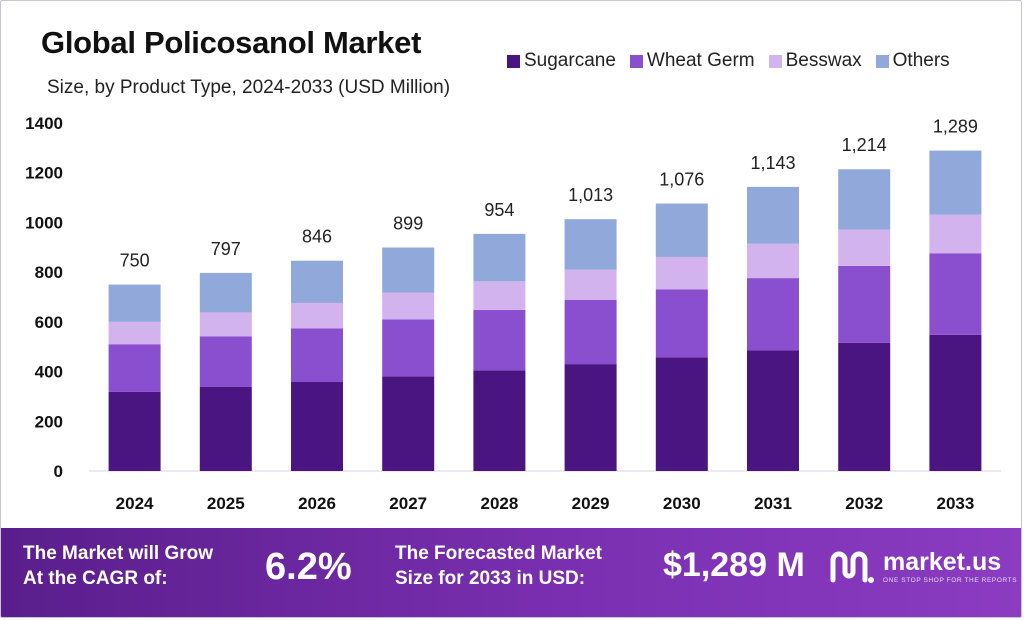  What do you see at coordinates (135, 261) in the screenshot?
I see `bar-total-label: 750` at bounding box center [135, 261].